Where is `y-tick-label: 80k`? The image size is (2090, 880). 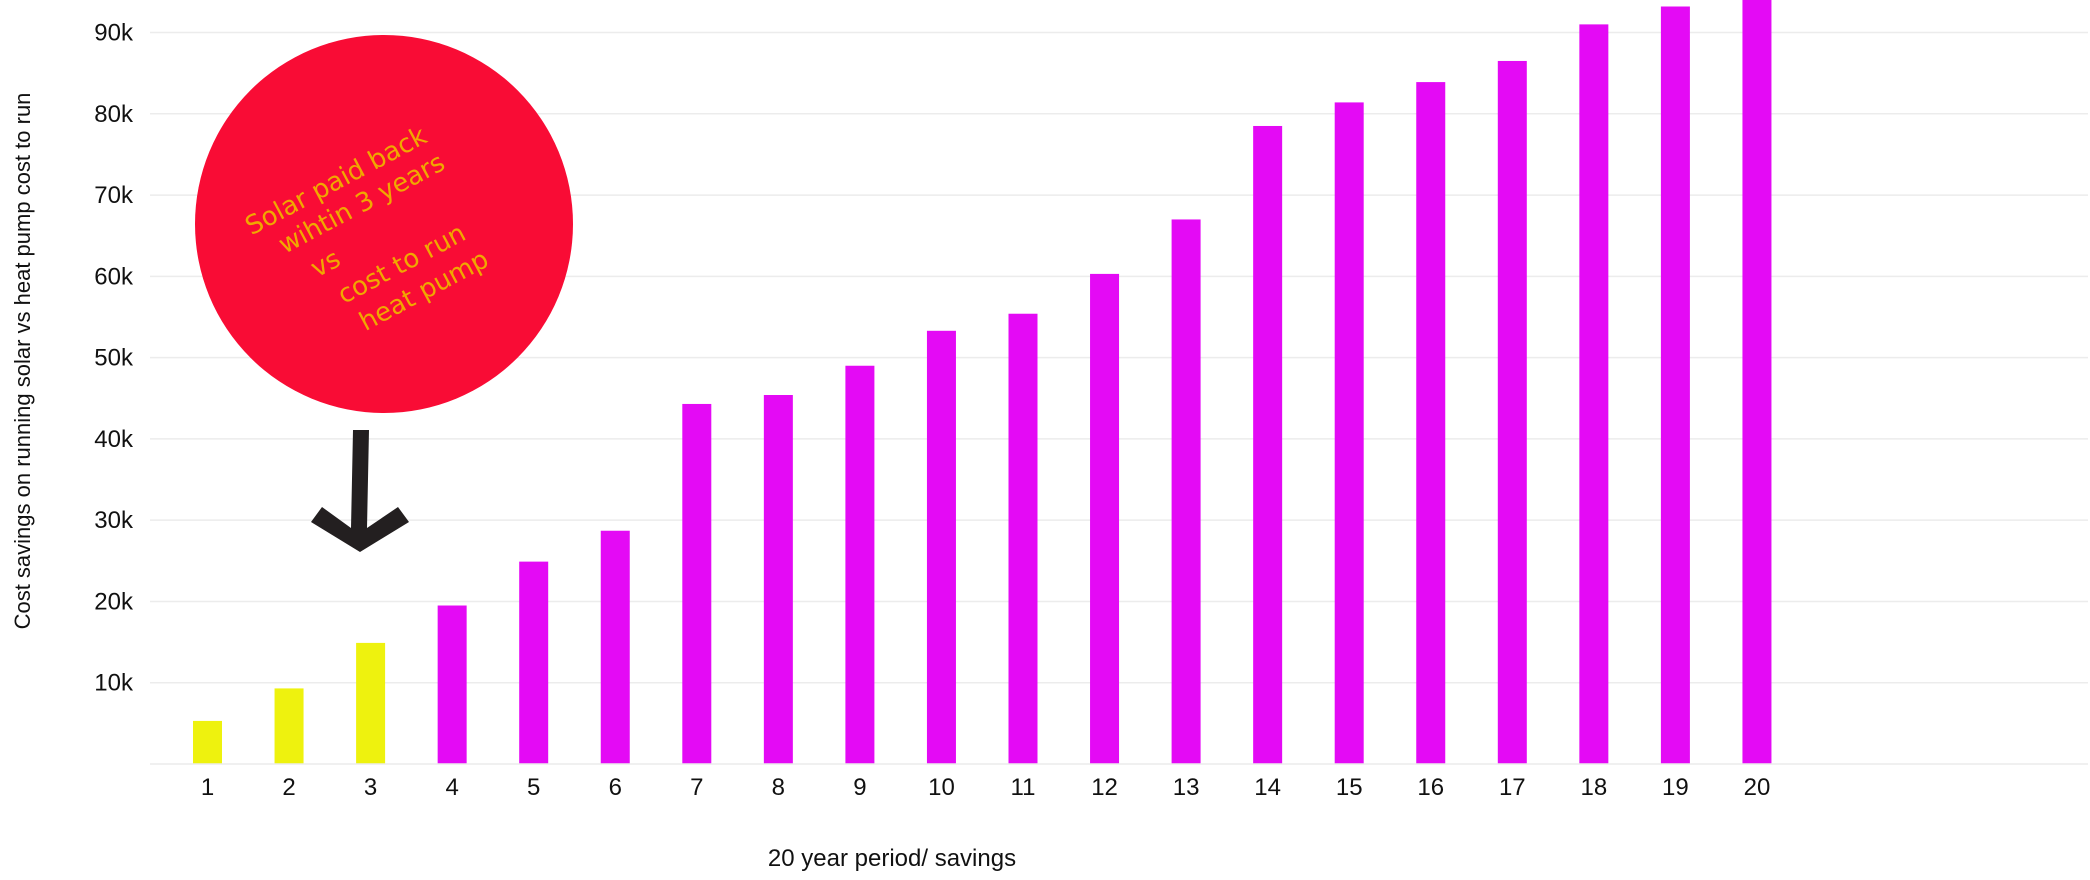 y-tick-label: 80k is located at coordinates (114, 114).